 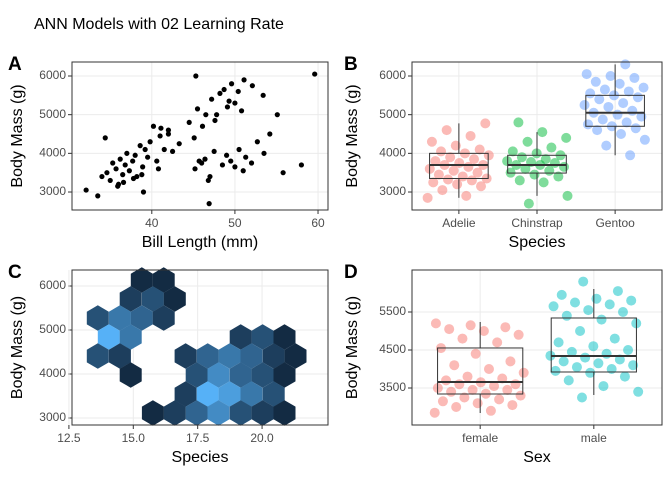 I want to click on y-tick-label: 3000, so click(x=52, y=417).